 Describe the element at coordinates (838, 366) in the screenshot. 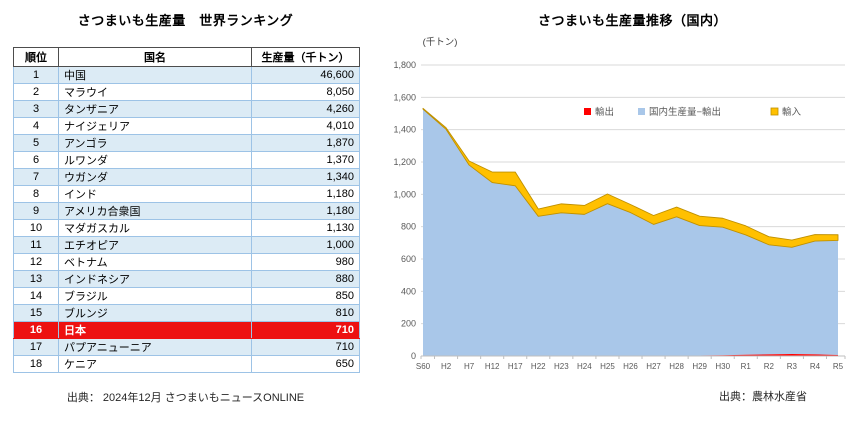

I see `x-tick-label: R5` at that location.